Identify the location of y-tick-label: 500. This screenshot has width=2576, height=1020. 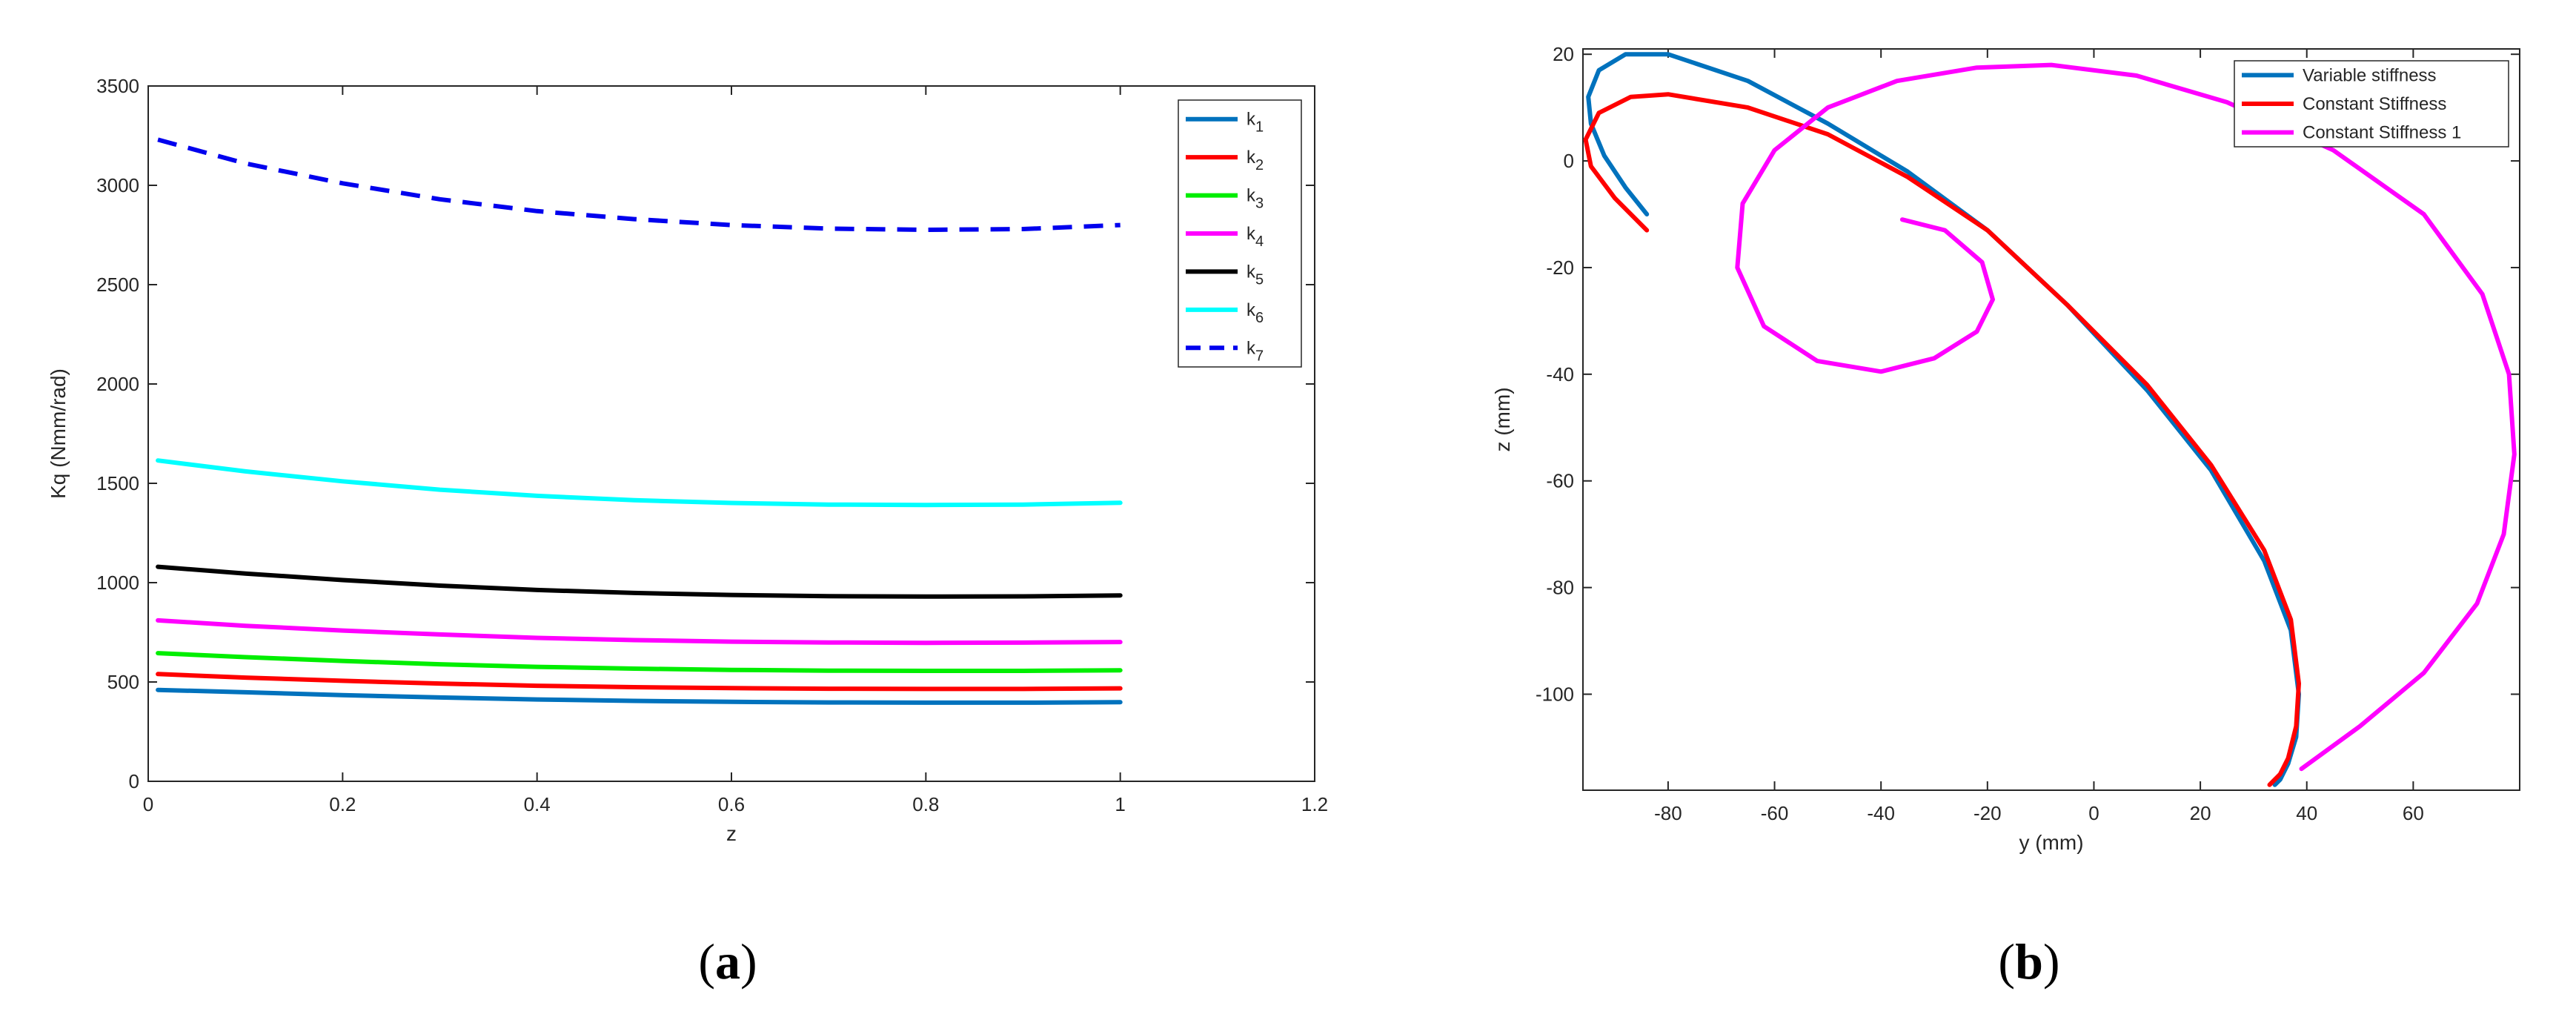
(123, 682).